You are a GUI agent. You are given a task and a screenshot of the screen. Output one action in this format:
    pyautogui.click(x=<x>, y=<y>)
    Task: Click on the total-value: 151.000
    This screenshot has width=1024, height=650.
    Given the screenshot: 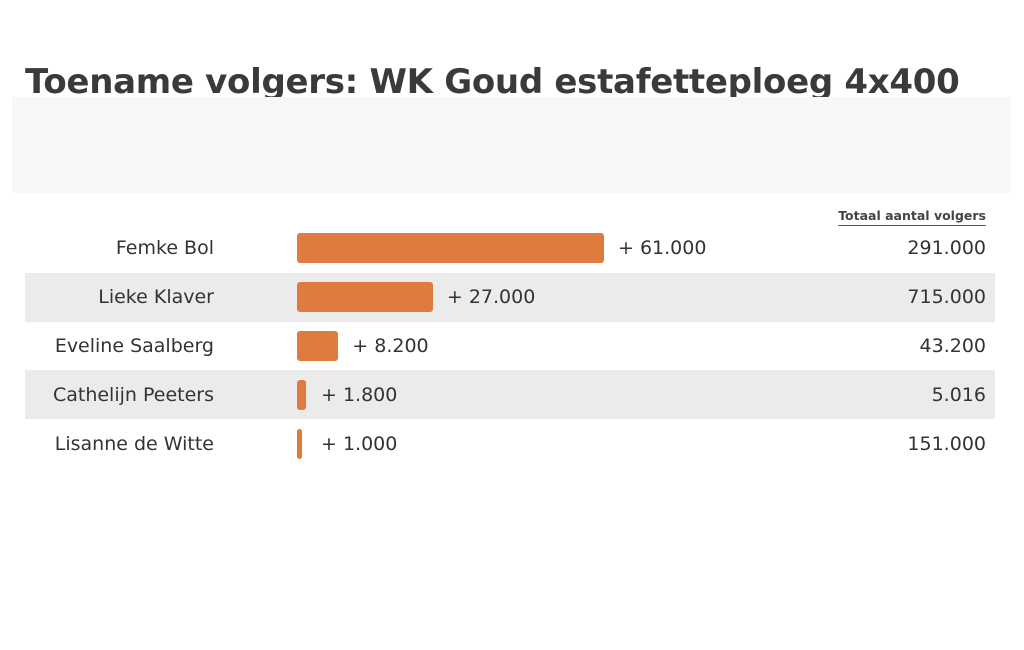 What is the action you would take?
    pyautogui.click(x=946, y=443)
    